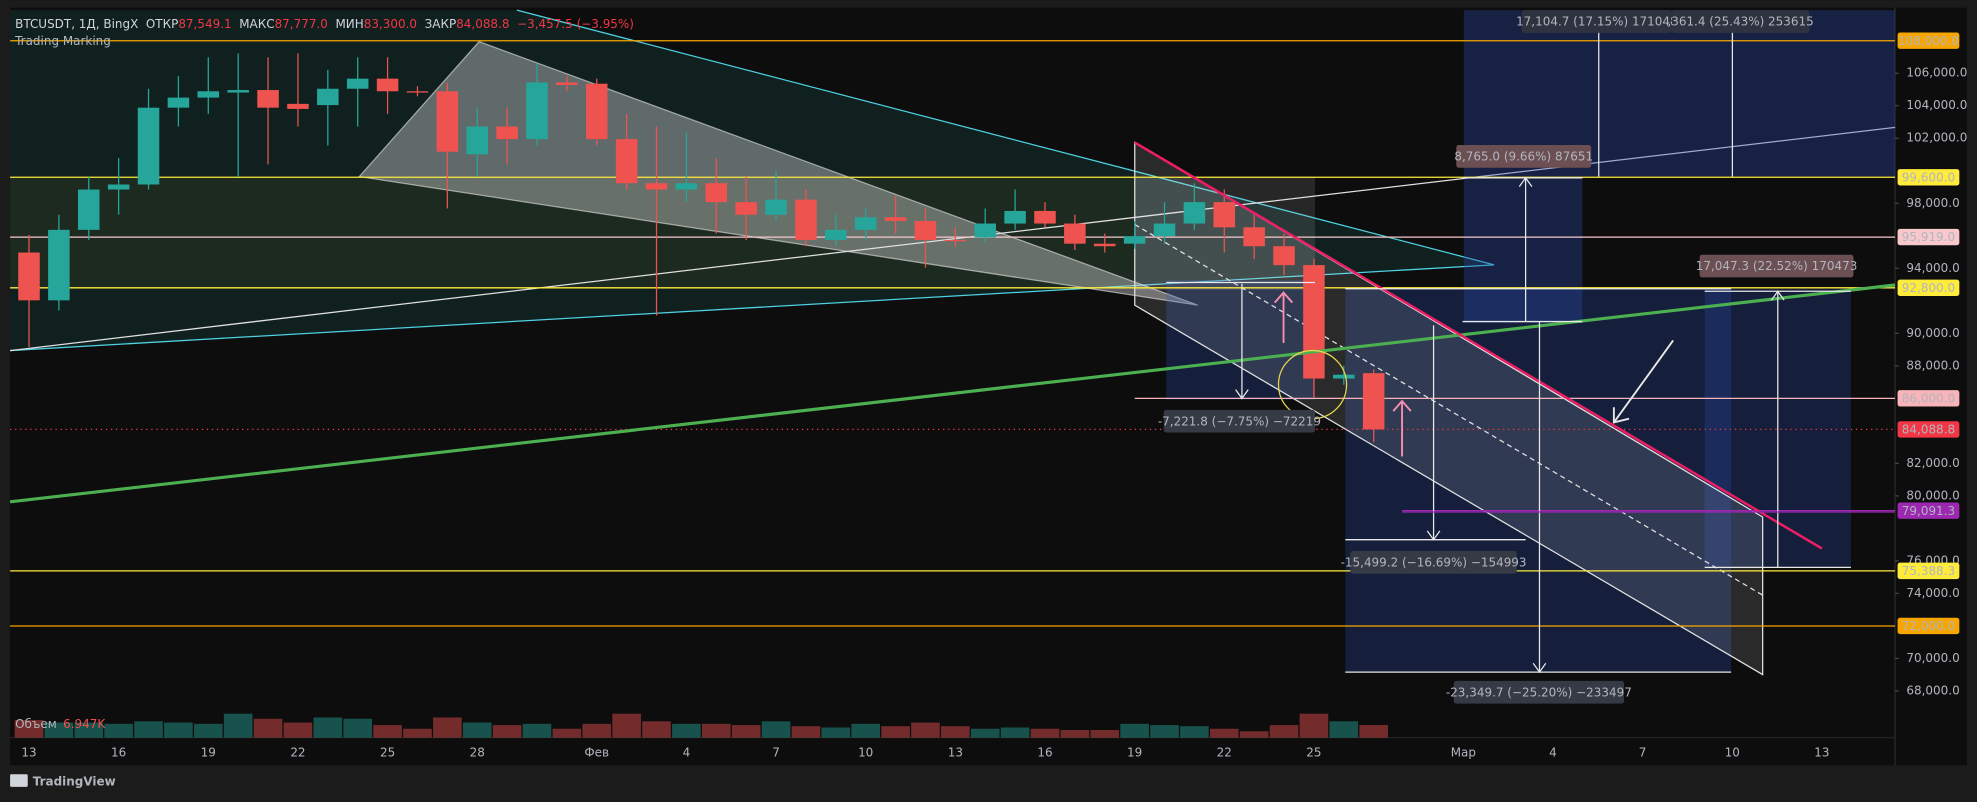  Describe the element at coordinates (482, 24) in the screenshot. I see `field-value: 84,088.8` at that location.